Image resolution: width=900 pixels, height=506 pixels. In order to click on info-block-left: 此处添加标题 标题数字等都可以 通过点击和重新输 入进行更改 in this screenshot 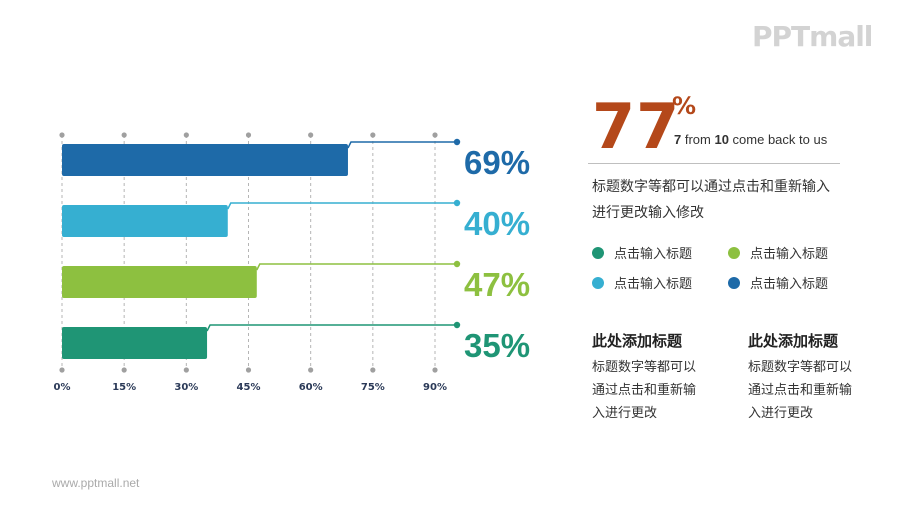, I will do `click(657, 378)`.